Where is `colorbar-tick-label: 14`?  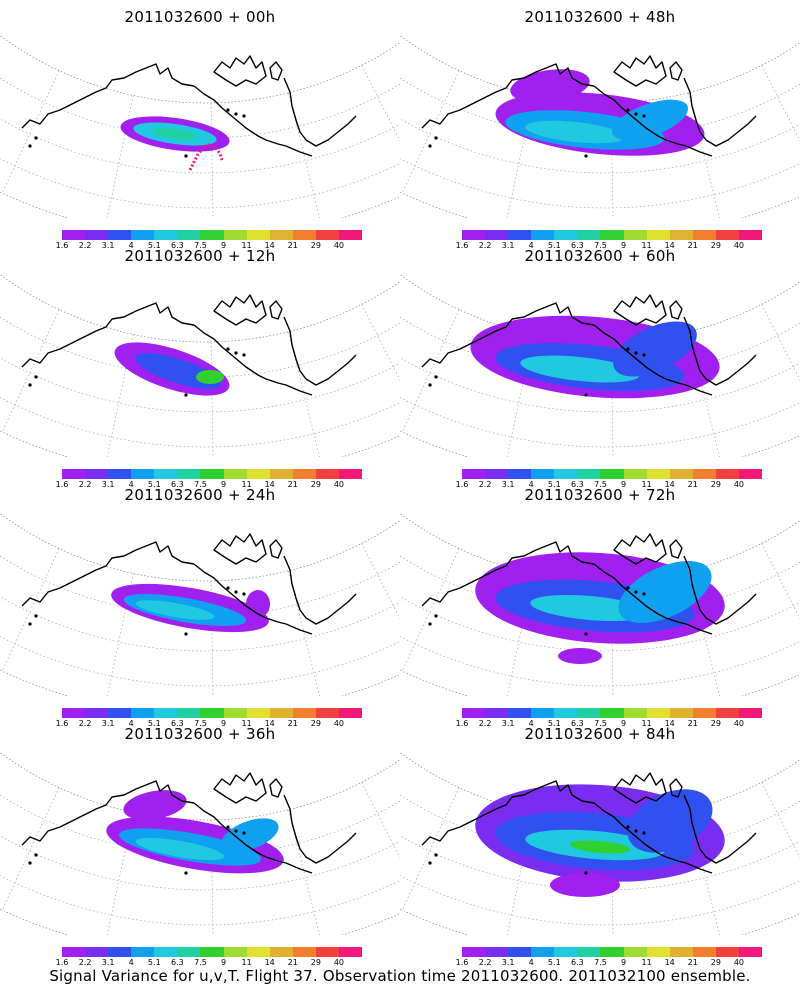
colorbar-tick-label: 14 is located at coordinates (269, 245).